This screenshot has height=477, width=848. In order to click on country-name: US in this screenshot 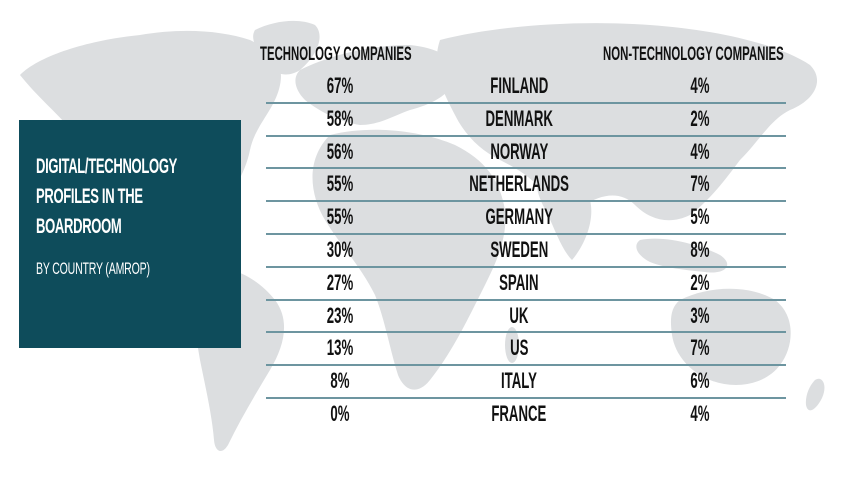, I will do `click(519, 348)`.